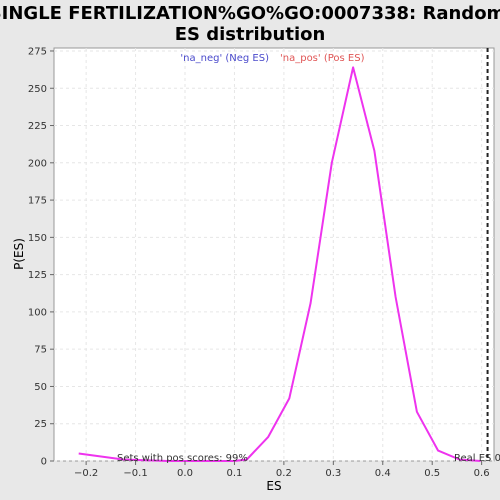 The height and width of the screenshot is (500, 500). I want to click on y-tick-label: 50, so click(40, 387).